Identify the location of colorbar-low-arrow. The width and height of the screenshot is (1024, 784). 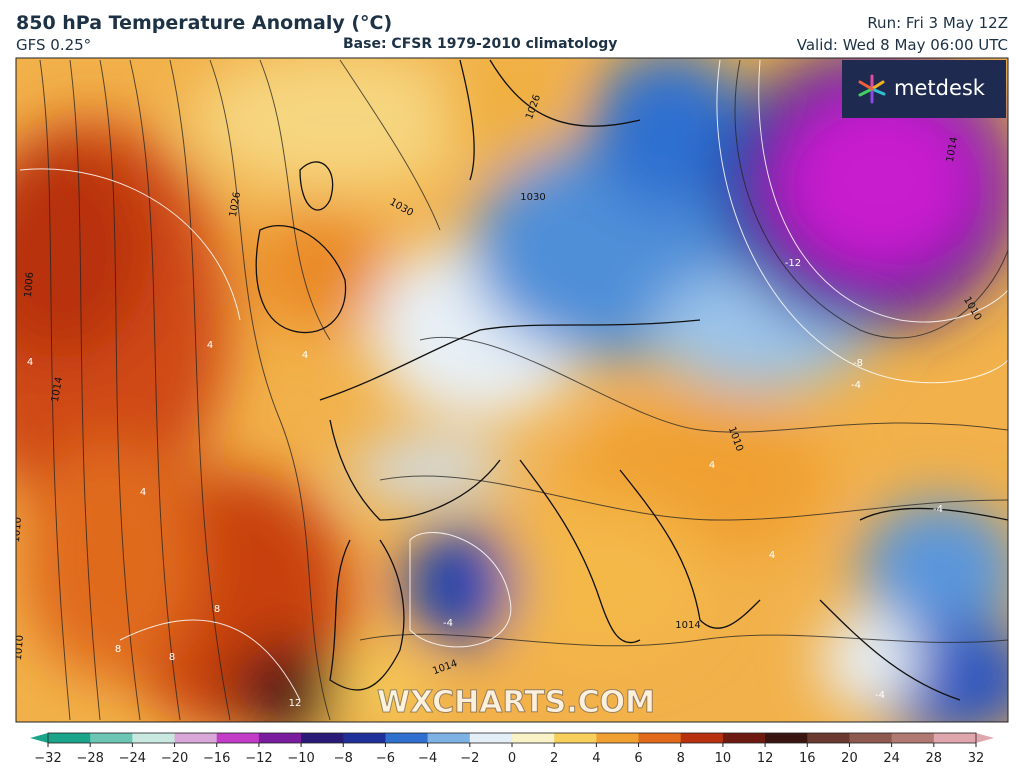
(39, 738).